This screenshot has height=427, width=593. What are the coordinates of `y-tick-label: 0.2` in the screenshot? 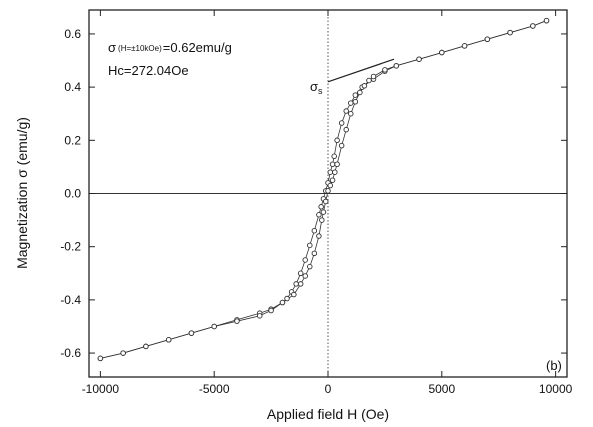 It's located at (72, 140).